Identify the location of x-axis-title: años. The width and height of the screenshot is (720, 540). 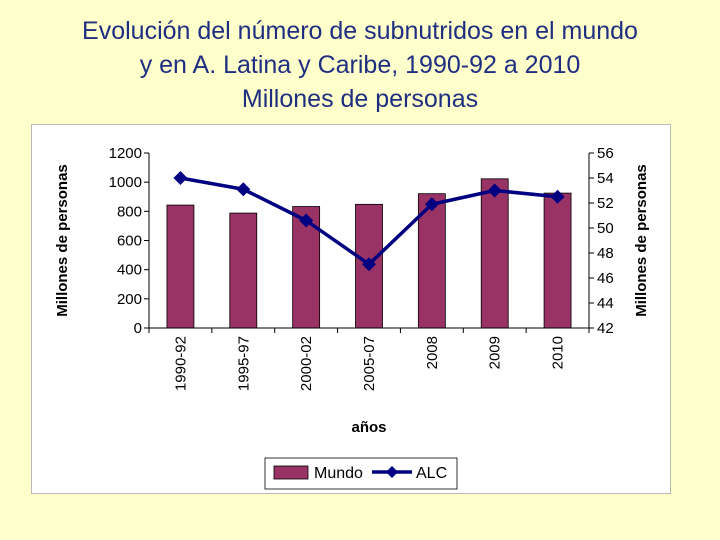
(368, 427).